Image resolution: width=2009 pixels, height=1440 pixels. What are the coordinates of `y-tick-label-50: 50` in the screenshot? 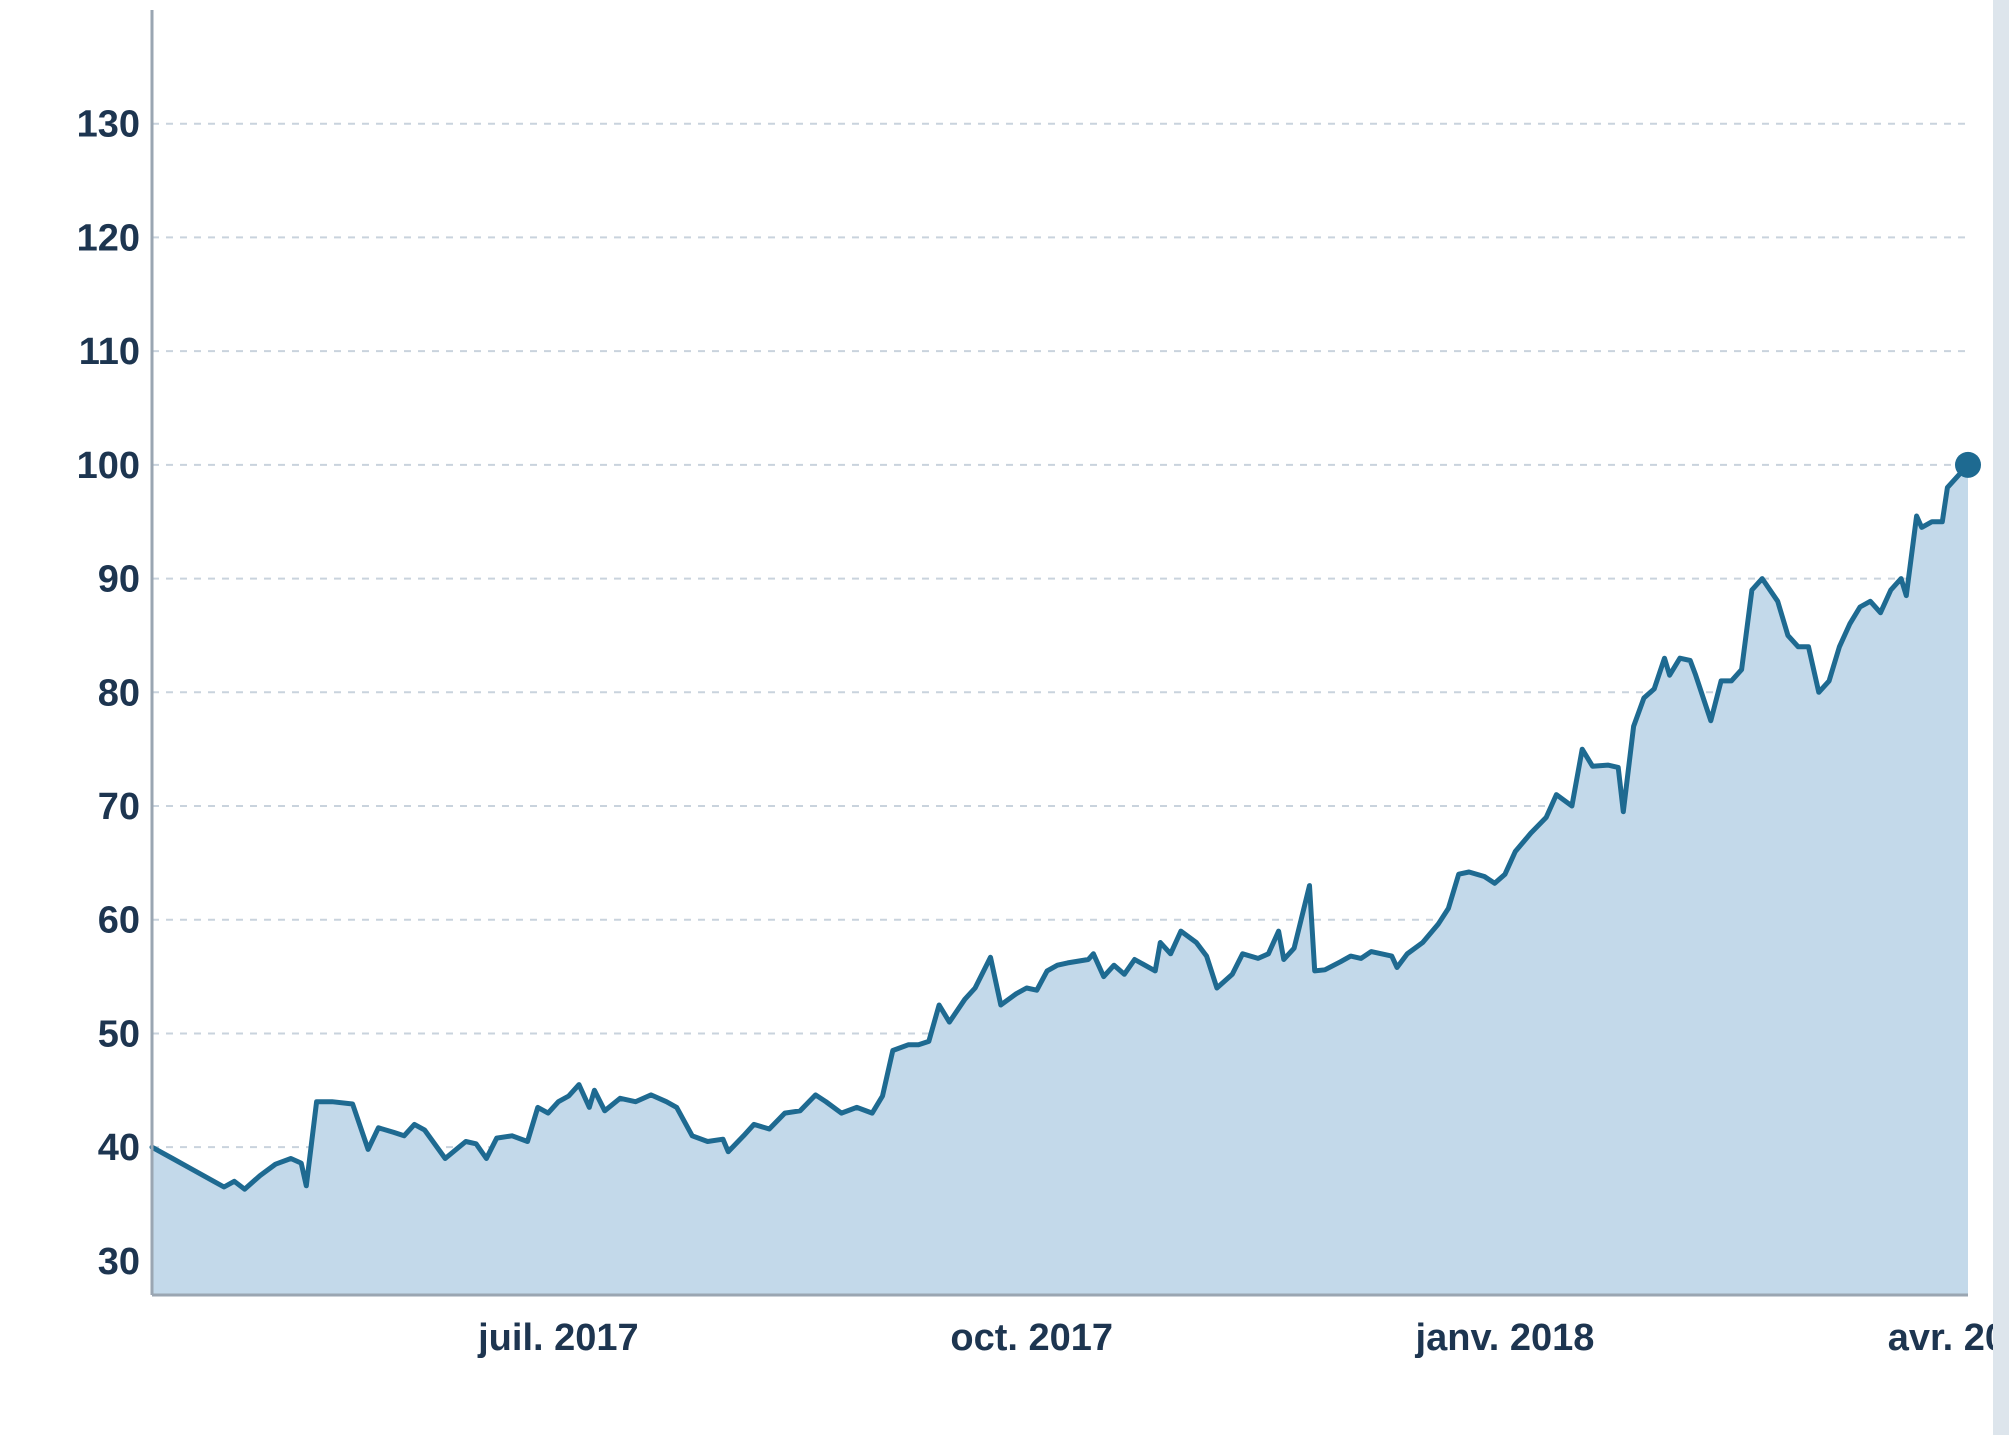 It's located at (119, 1034).